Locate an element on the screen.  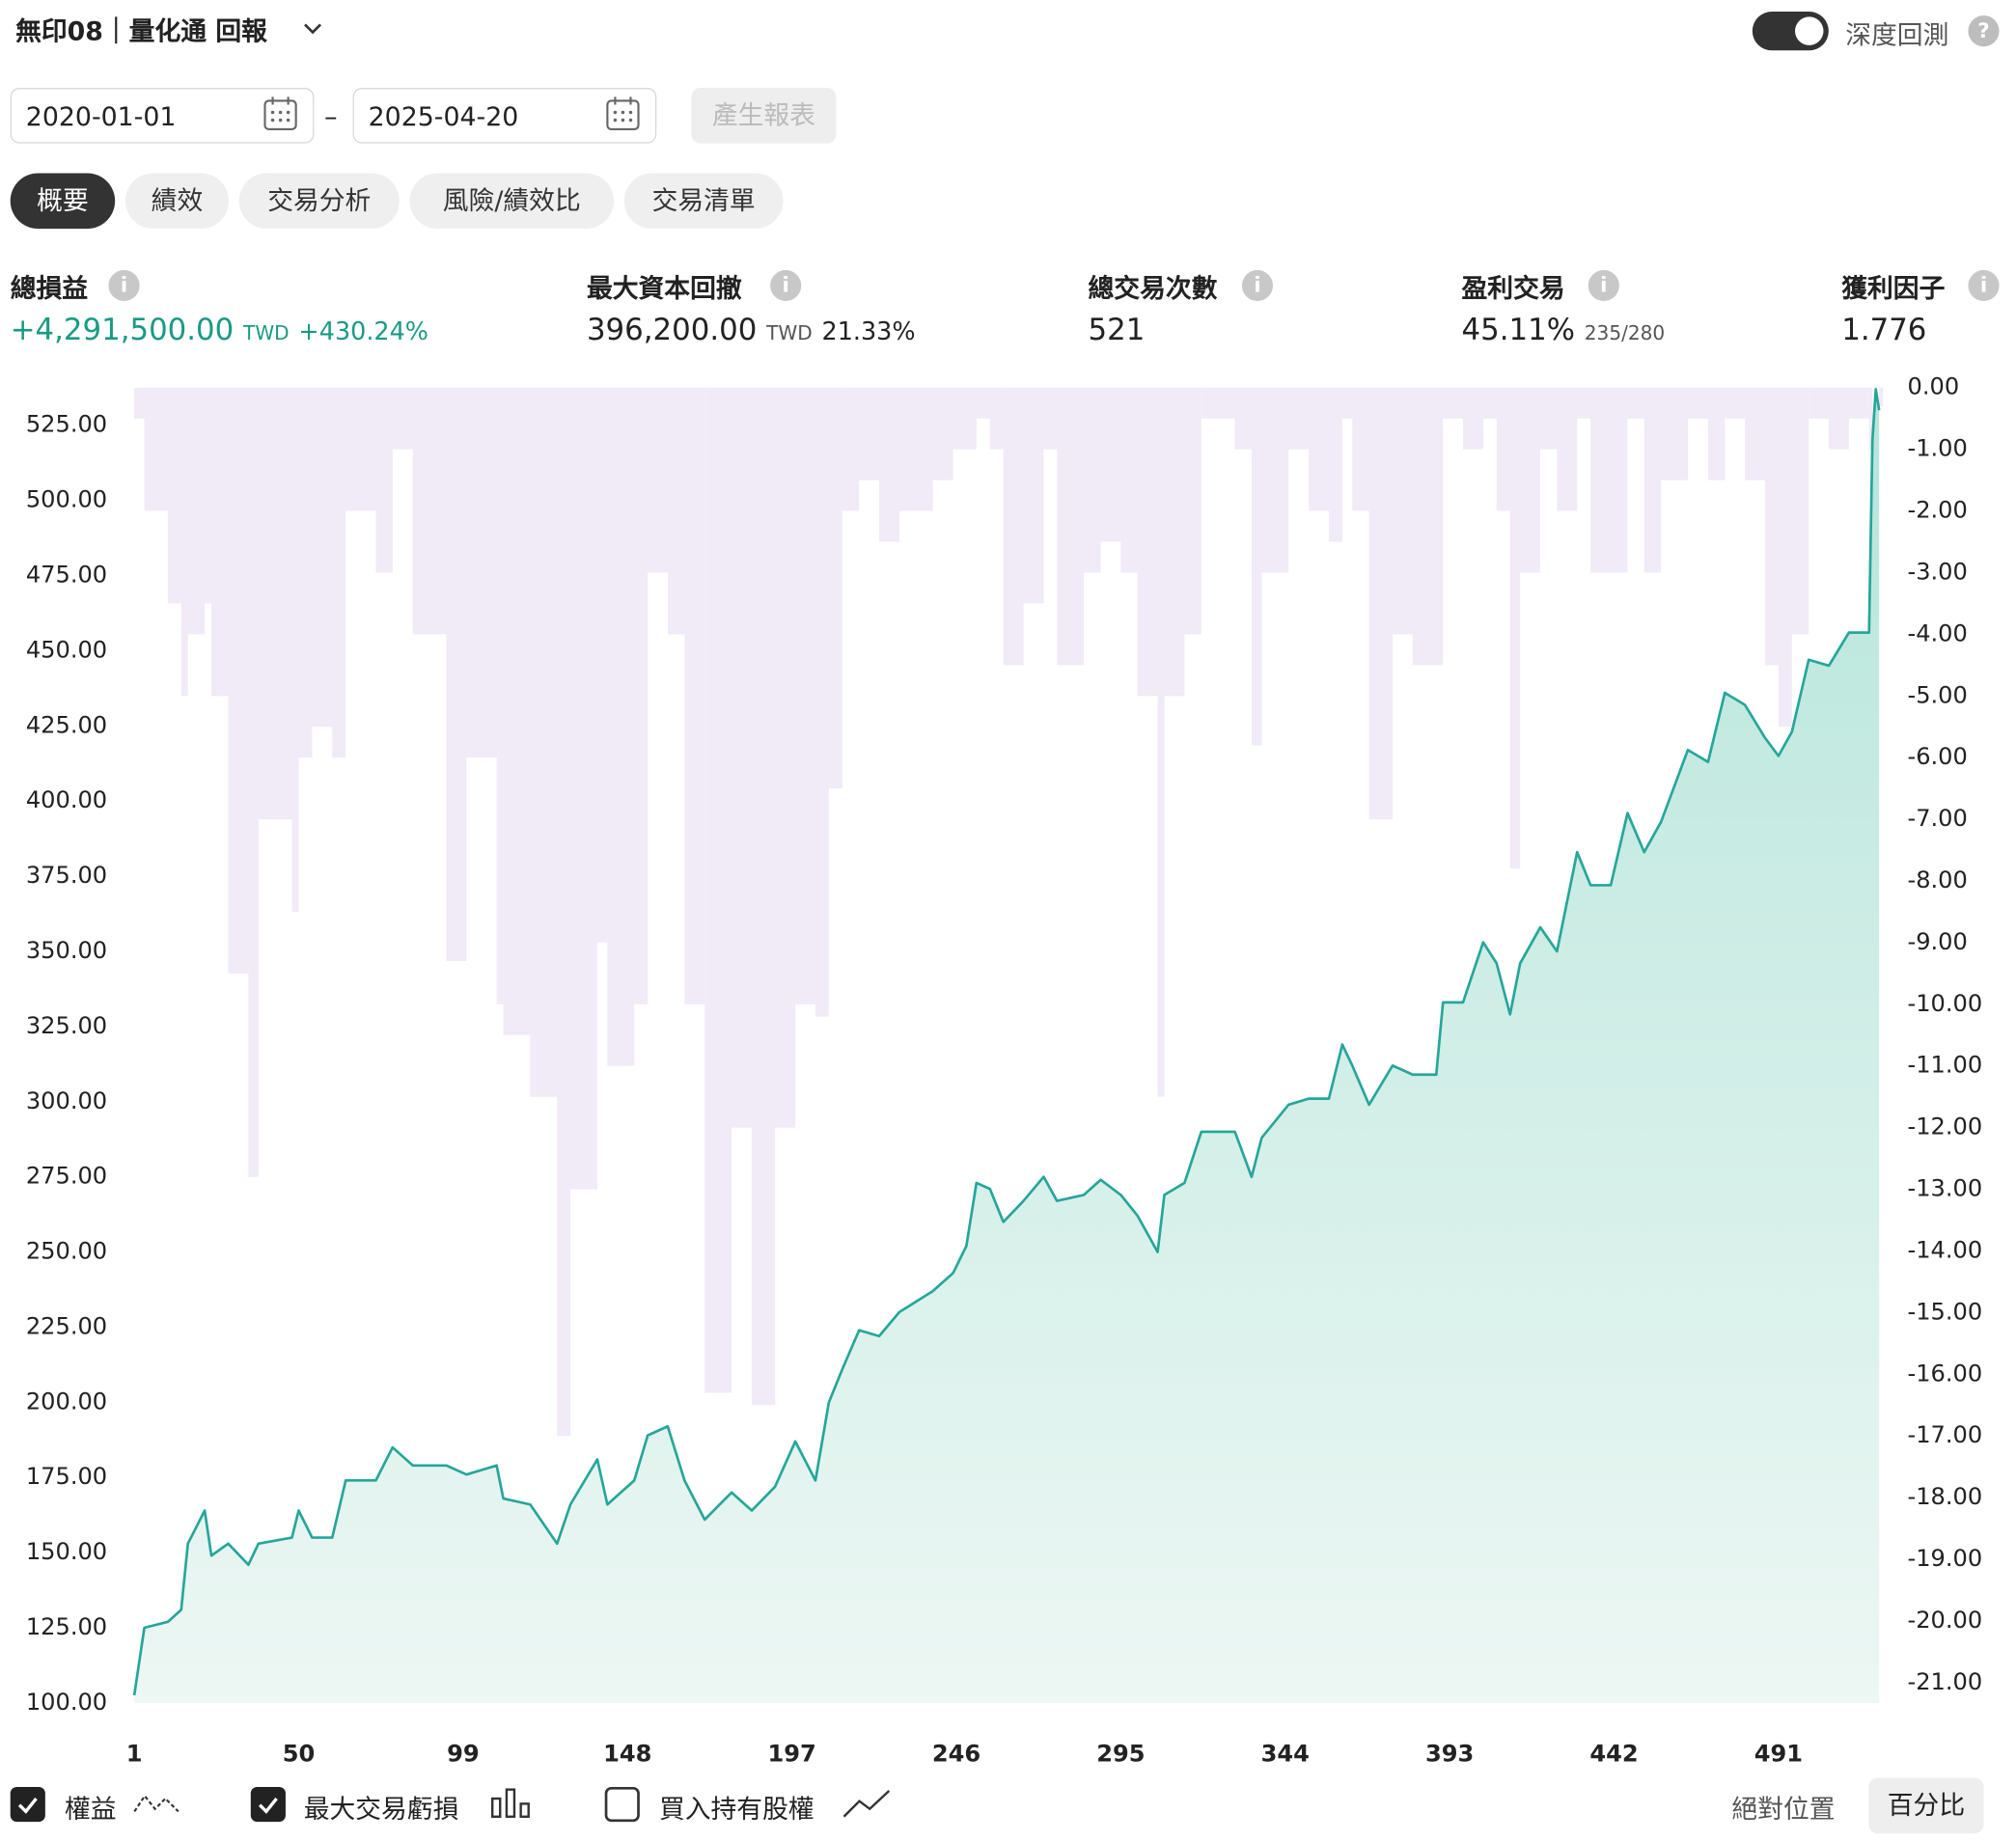
y-tick-label: 375.00 is located at coordinates (66, 875).